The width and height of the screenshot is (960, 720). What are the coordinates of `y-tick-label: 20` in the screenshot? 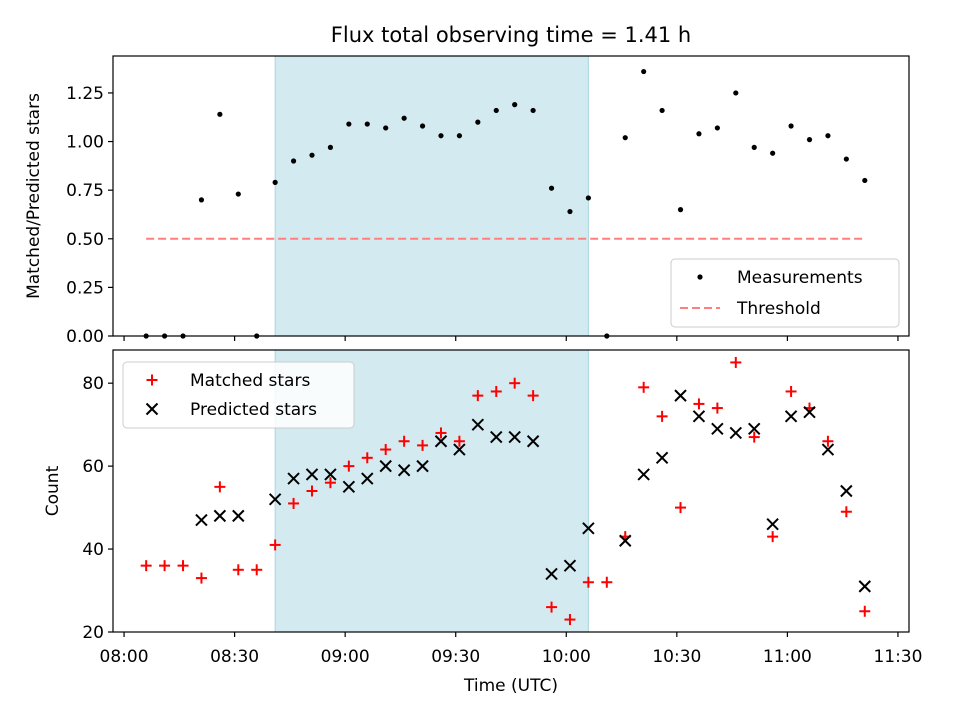 It's located at (93, 633).